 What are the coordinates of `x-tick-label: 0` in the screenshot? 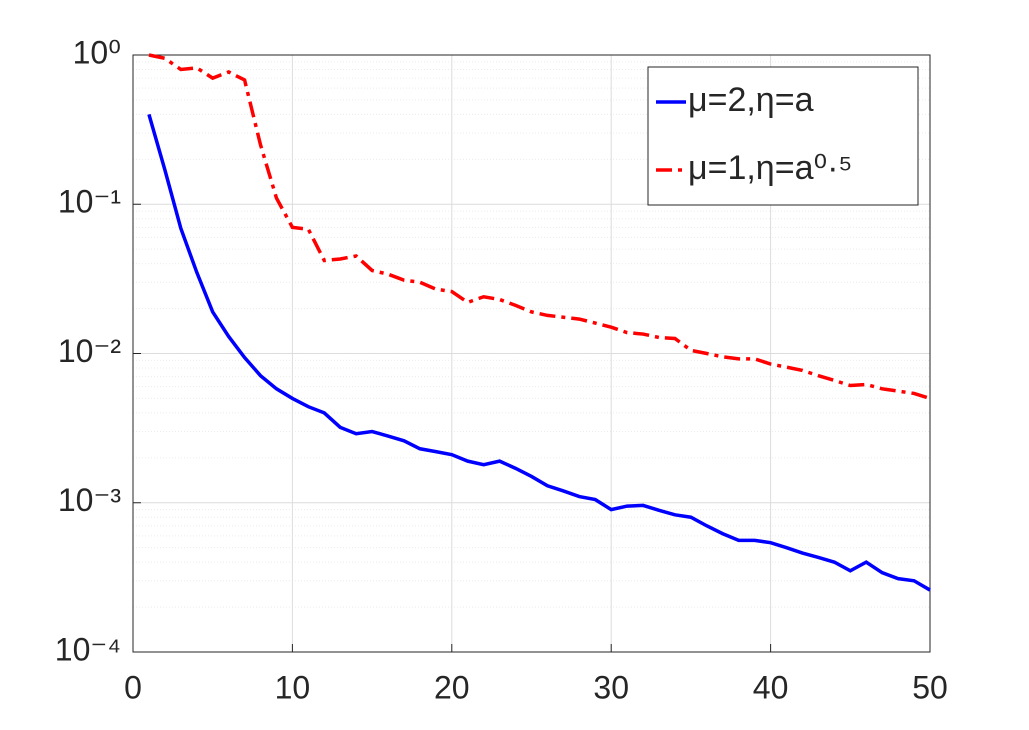 It's located at (133, 687).